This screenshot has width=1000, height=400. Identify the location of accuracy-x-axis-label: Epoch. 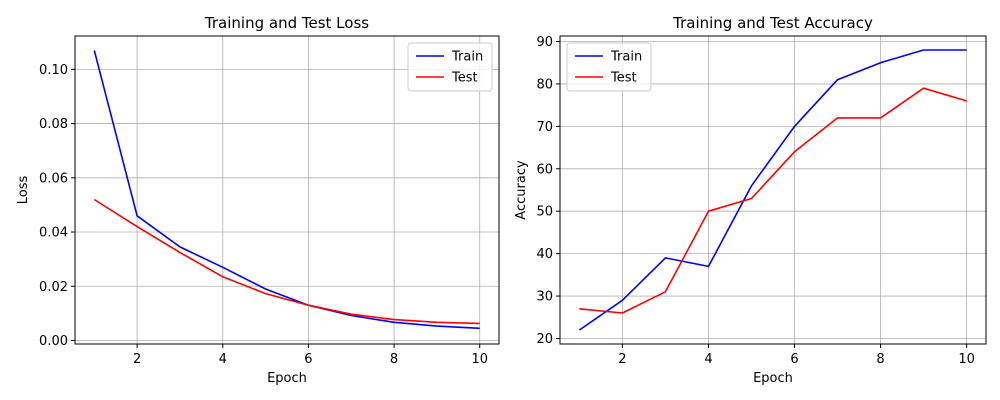
(773, 378).